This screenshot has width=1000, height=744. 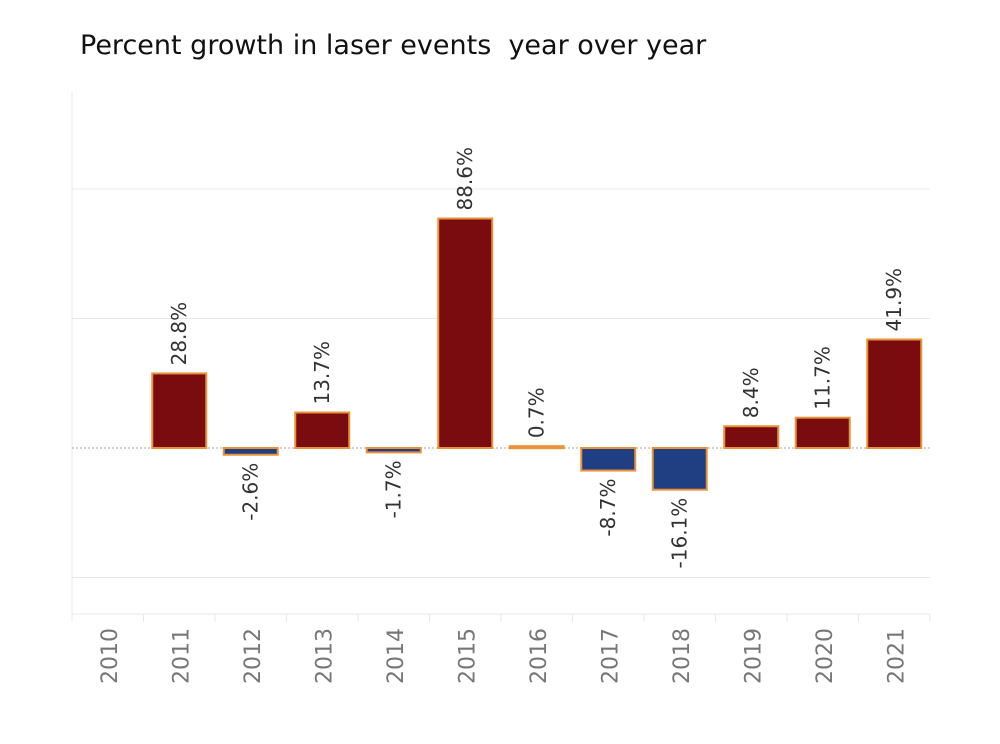 What do you see at coordinates (608, 459) in the screenshot?
I see `bar-2017` at bounding box center [608, 459].